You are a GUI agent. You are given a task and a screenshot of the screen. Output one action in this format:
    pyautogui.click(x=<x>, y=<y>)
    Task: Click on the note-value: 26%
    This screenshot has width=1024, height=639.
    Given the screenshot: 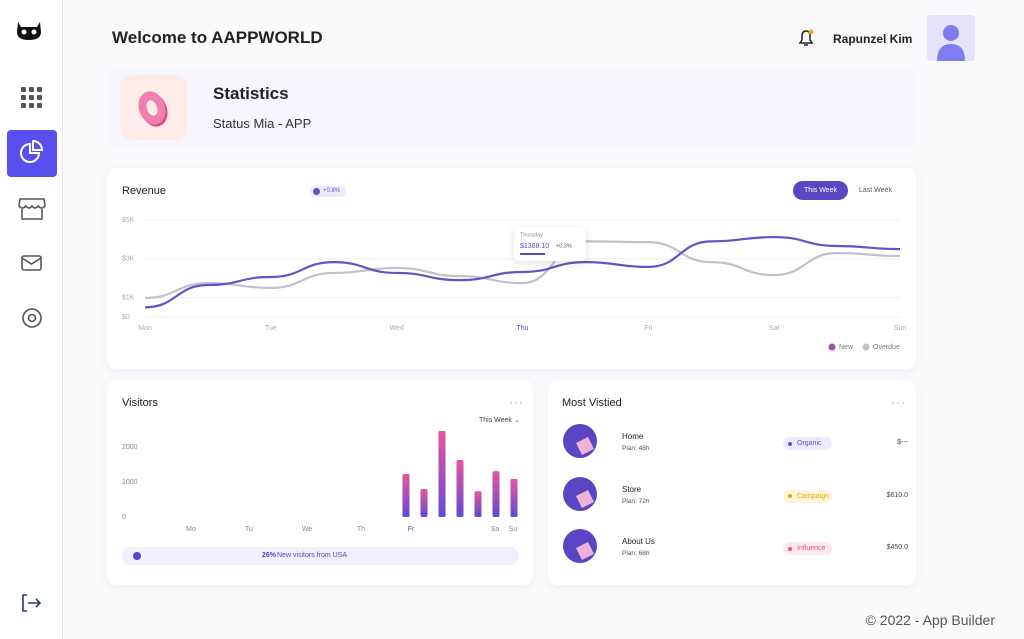 What is the action you would take?
    pyautogui.click(x=269, y=555)
    